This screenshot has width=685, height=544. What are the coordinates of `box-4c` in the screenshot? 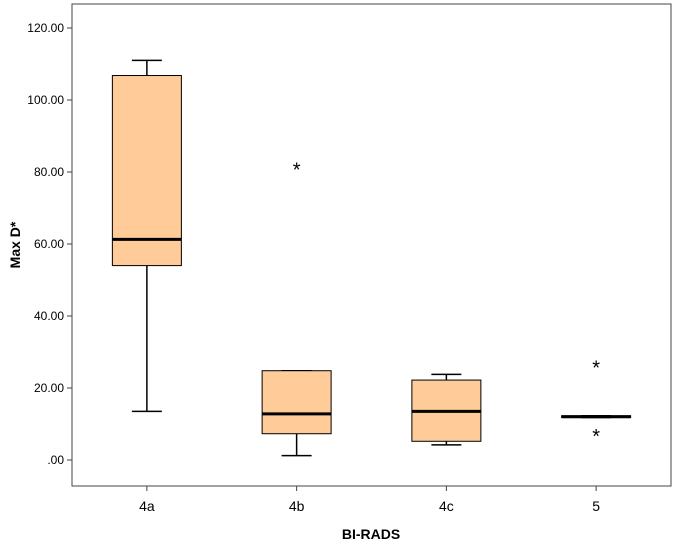 It's located at (446, 409).